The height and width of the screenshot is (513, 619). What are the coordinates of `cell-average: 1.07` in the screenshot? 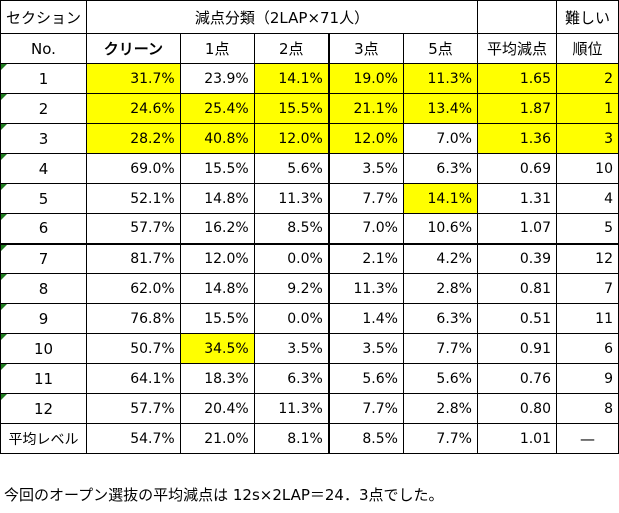 It's located at (517, 229).